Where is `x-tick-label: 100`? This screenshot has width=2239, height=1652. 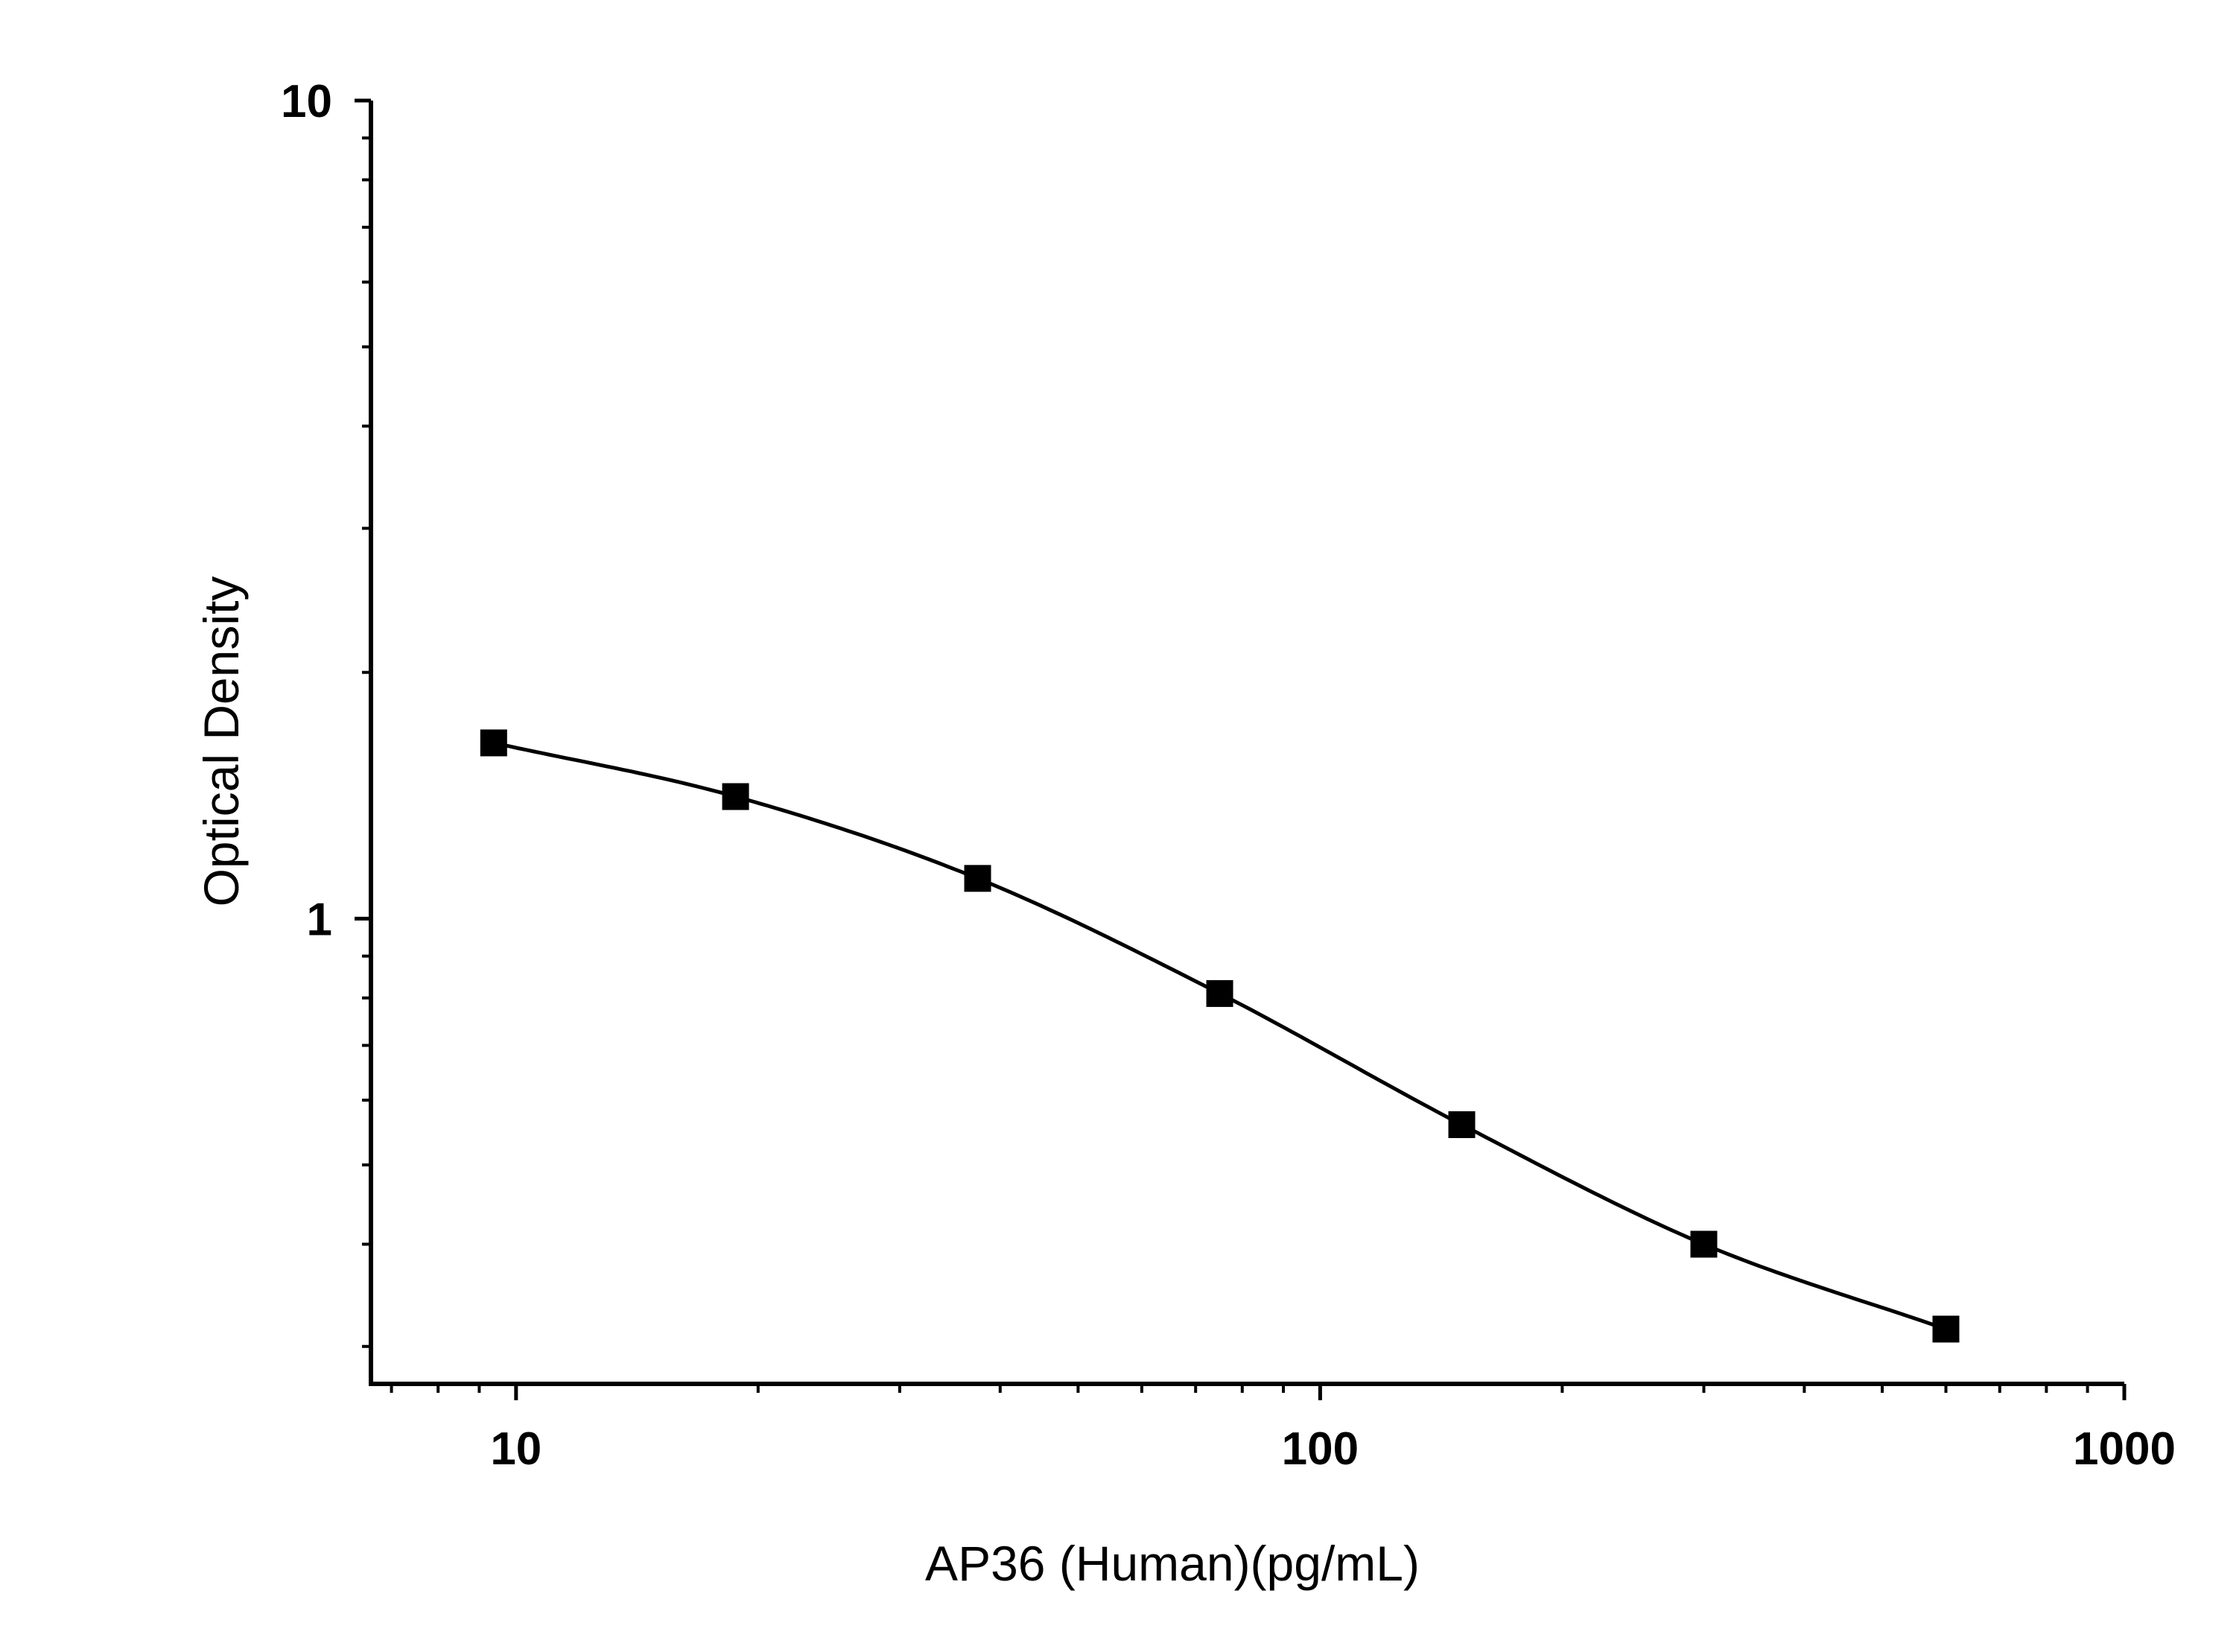 x-tick-label: 100 is located at coordinates (1320, 1449).